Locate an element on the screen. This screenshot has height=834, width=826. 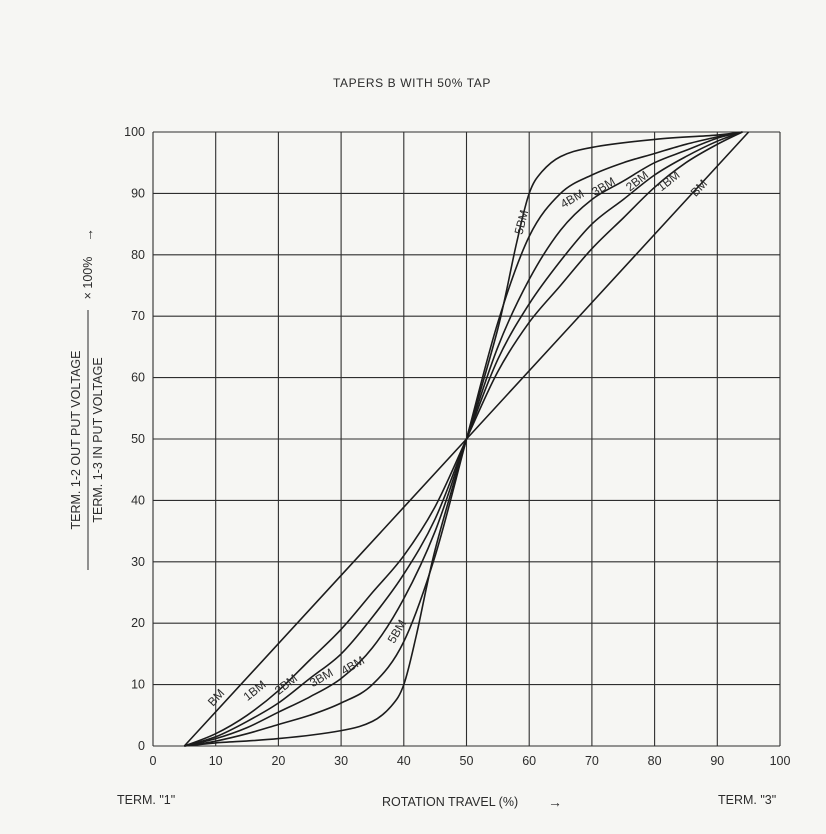
y-tick-label-70: 70 is located at coordinates (138, 316).